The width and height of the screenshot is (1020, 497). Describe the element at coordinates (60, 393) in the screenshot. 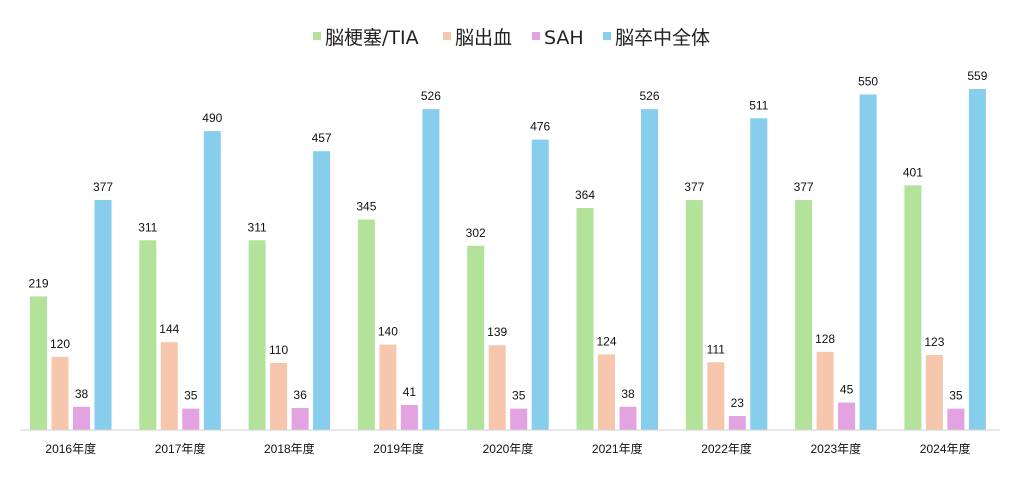

I see `bar-2-2016年度` at that location.